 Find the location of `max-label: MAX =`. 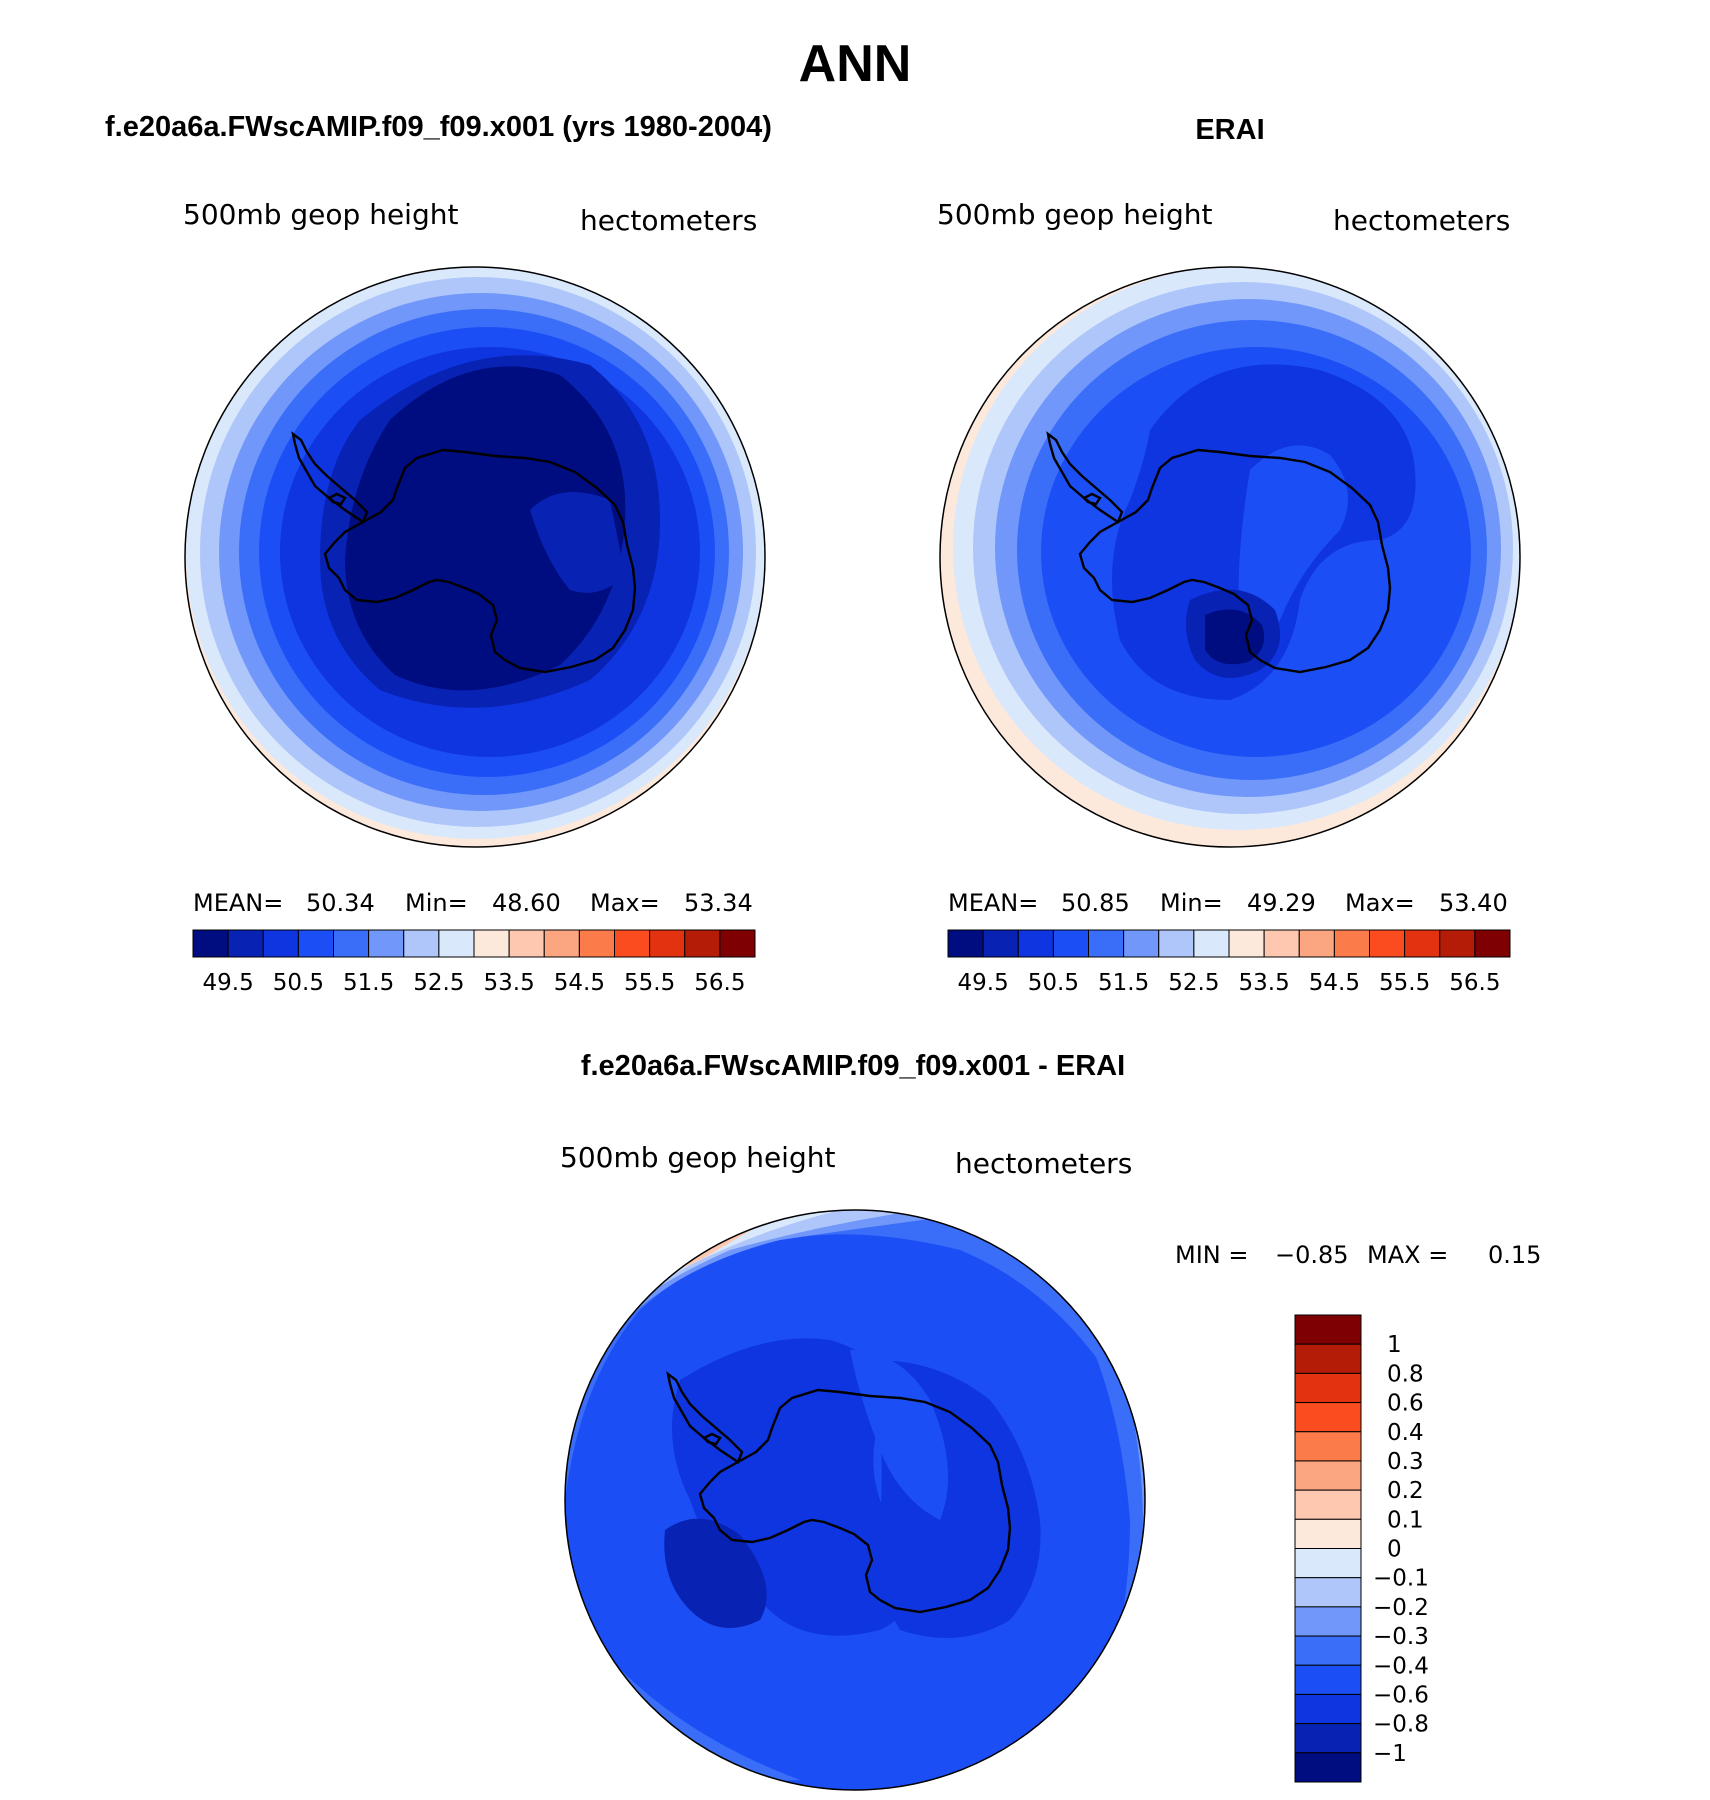

max-label: MAX = is located at coordinates (1407, 1255).